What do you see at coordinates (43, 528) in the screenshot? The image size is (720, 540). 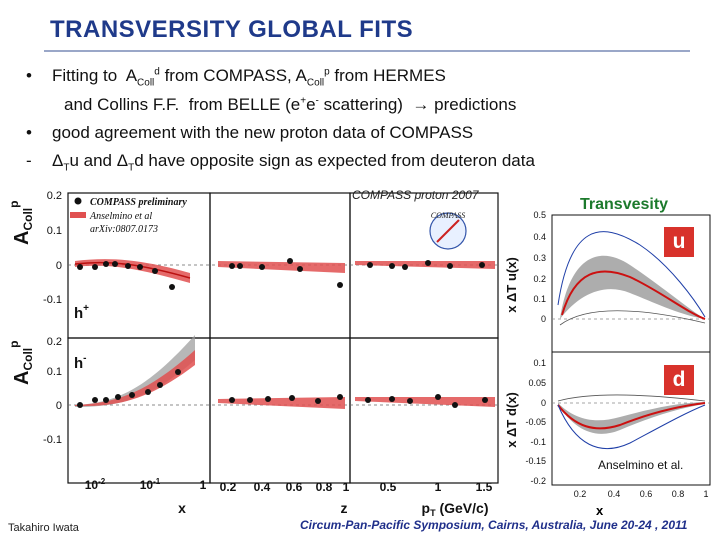 I see `footer-author: Takahiro Iwata` at bounding box center [43, 528].